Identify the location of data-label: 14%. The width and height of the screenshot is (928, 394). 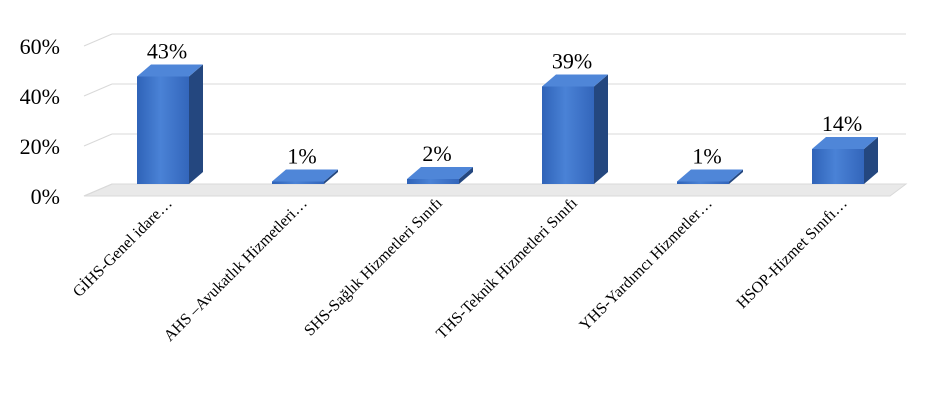
(842, 123).